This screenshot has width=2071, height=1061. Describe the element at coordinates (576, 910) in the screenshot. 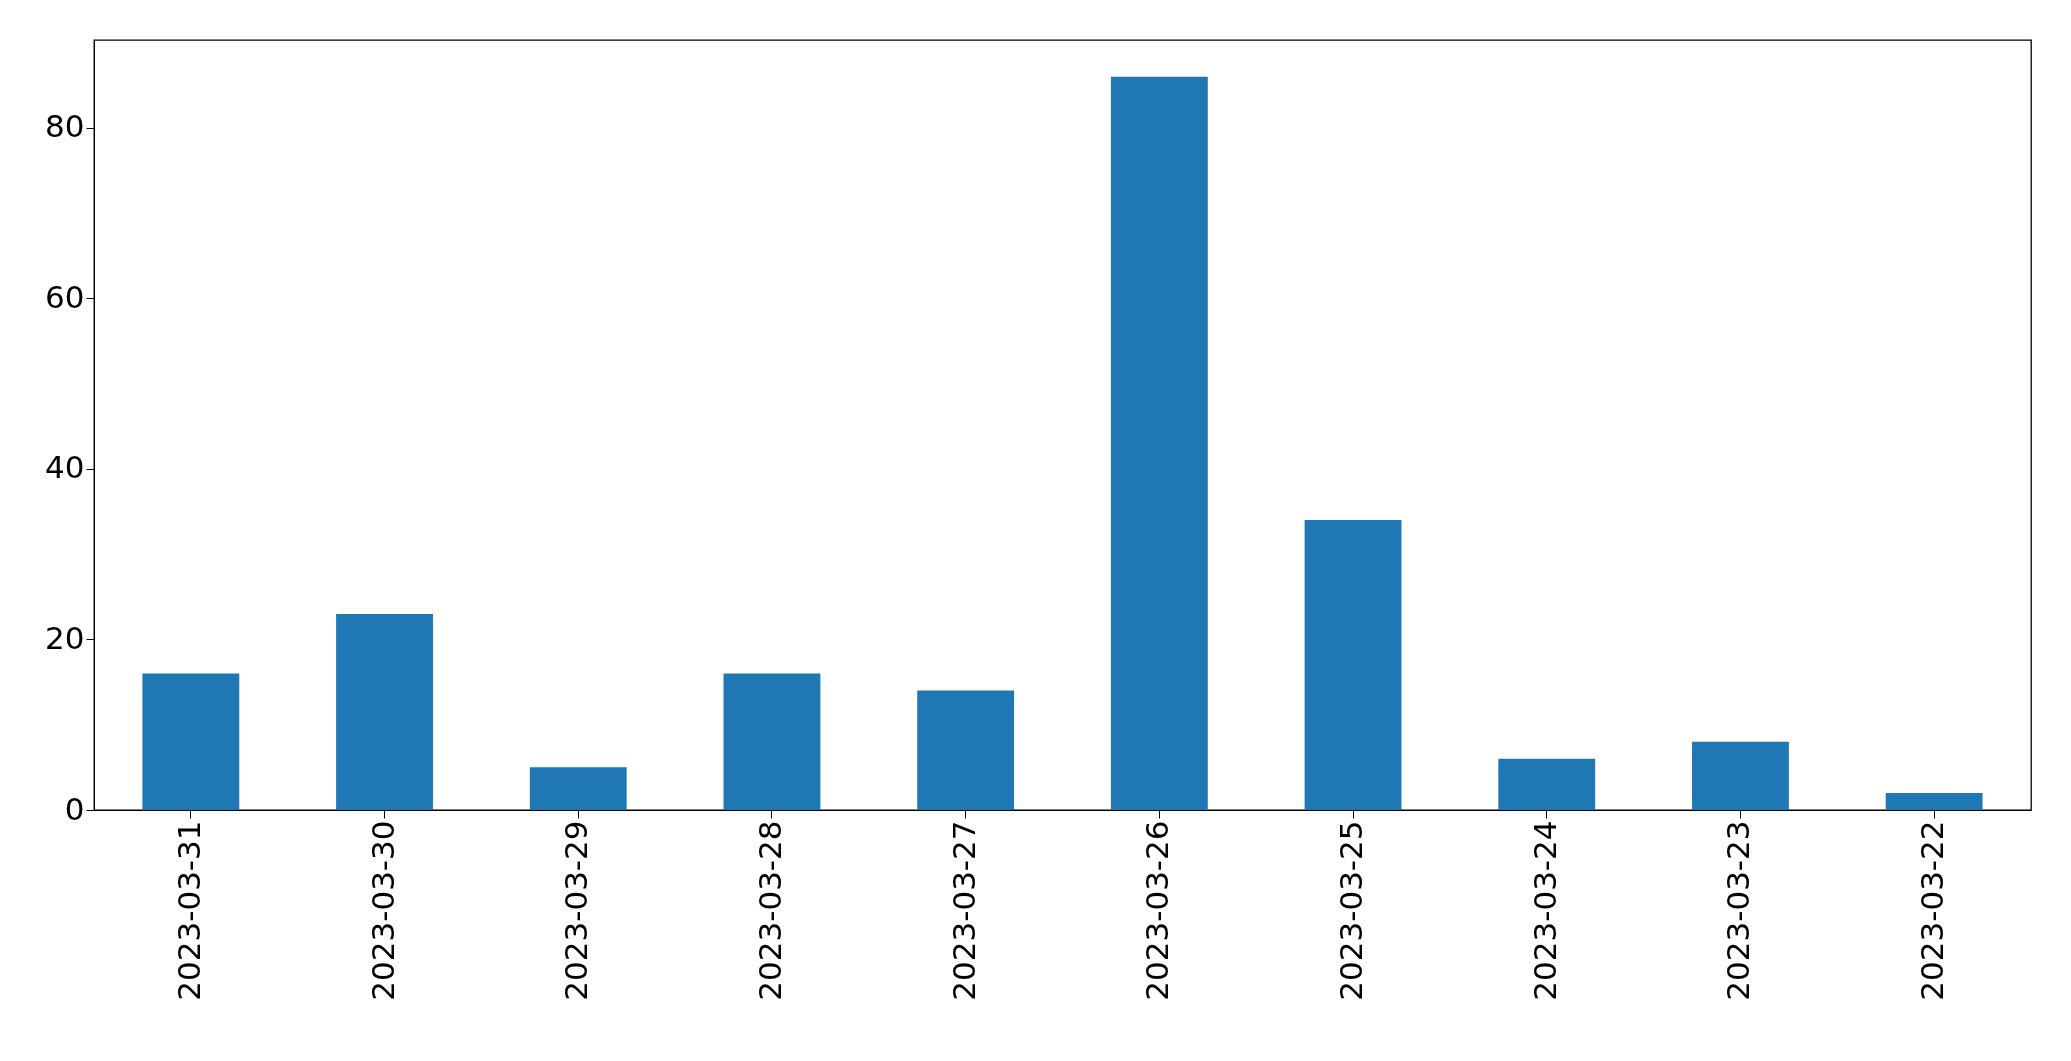

I see `x-tick-label: 2023-03-29` at that location.